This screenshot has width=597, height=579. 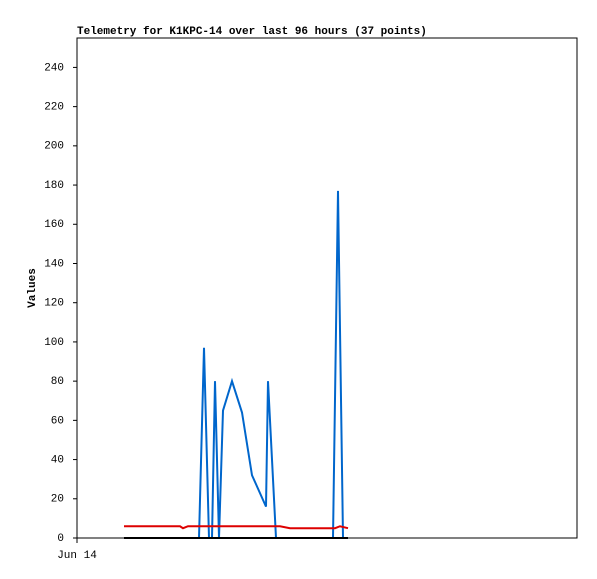 What do you see at coordinates (57, 500) in the screenshot?
I see `y-tick-label: 20` at bounding box center [57, 500].